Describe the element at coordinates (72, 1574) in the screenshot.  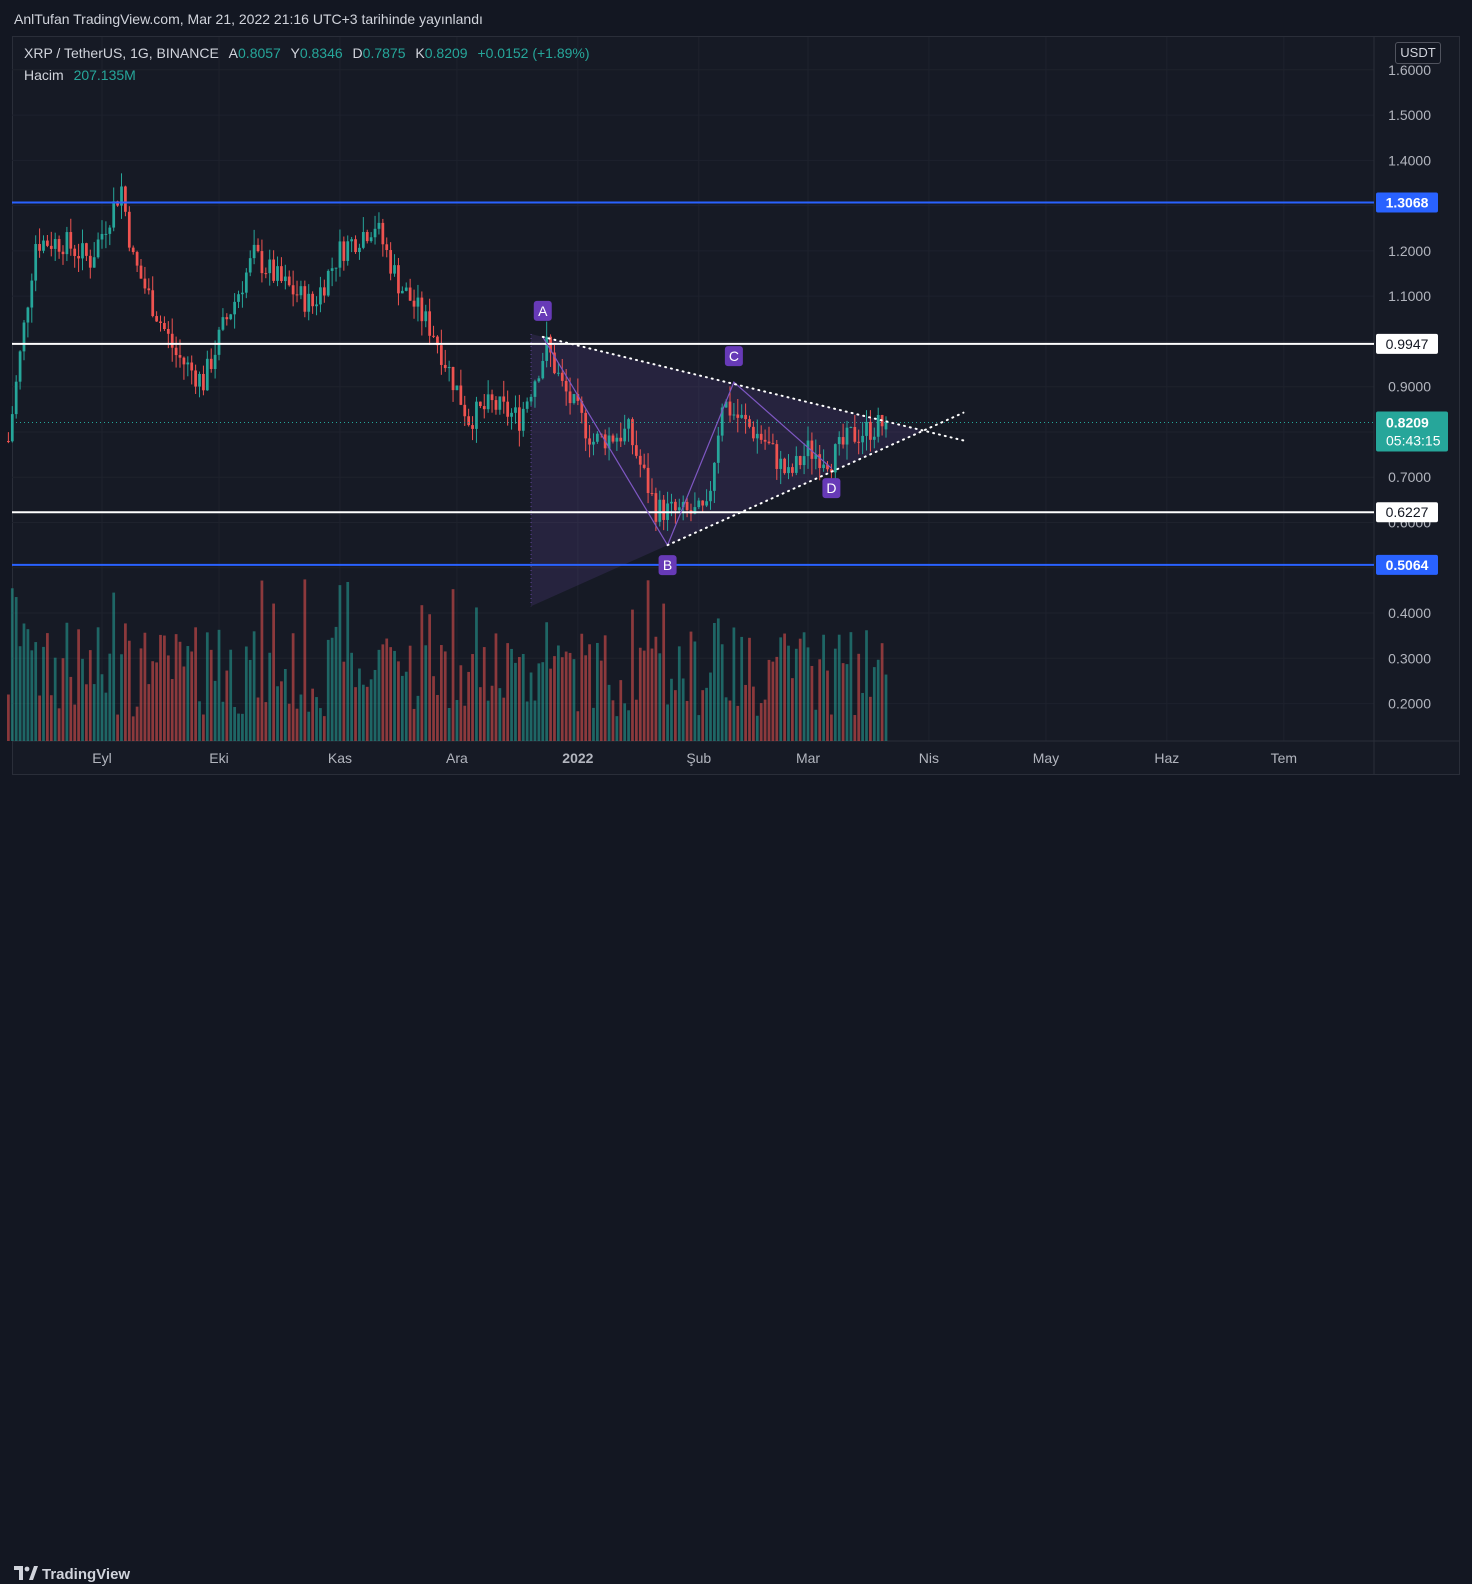
I see `tradingview-logo: TradingView` at that location.